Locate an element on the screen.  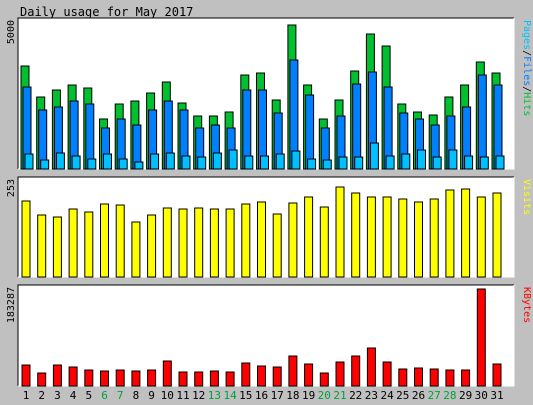
series-label-part: Pages is located at coordinates (526, 35).